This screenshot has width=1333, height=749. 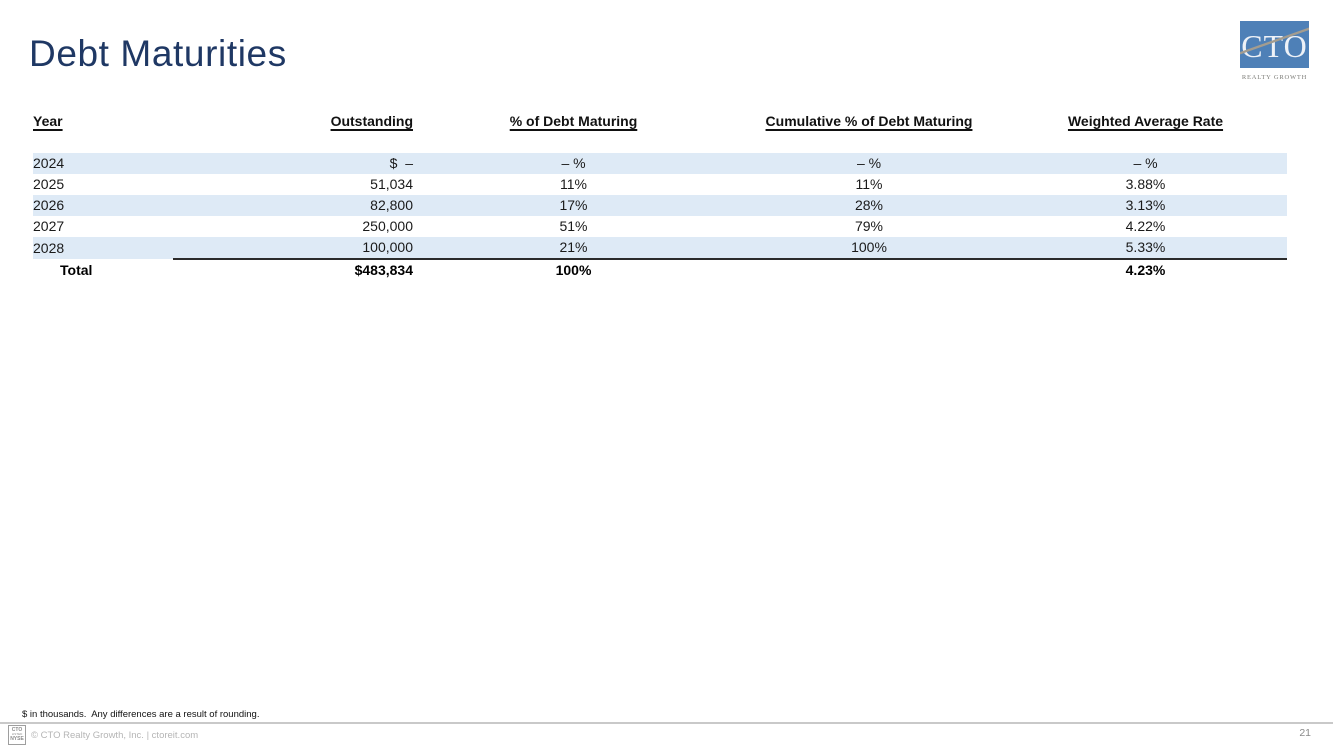 I want to click on cell-year: 2026, so click(x=49, y=205).